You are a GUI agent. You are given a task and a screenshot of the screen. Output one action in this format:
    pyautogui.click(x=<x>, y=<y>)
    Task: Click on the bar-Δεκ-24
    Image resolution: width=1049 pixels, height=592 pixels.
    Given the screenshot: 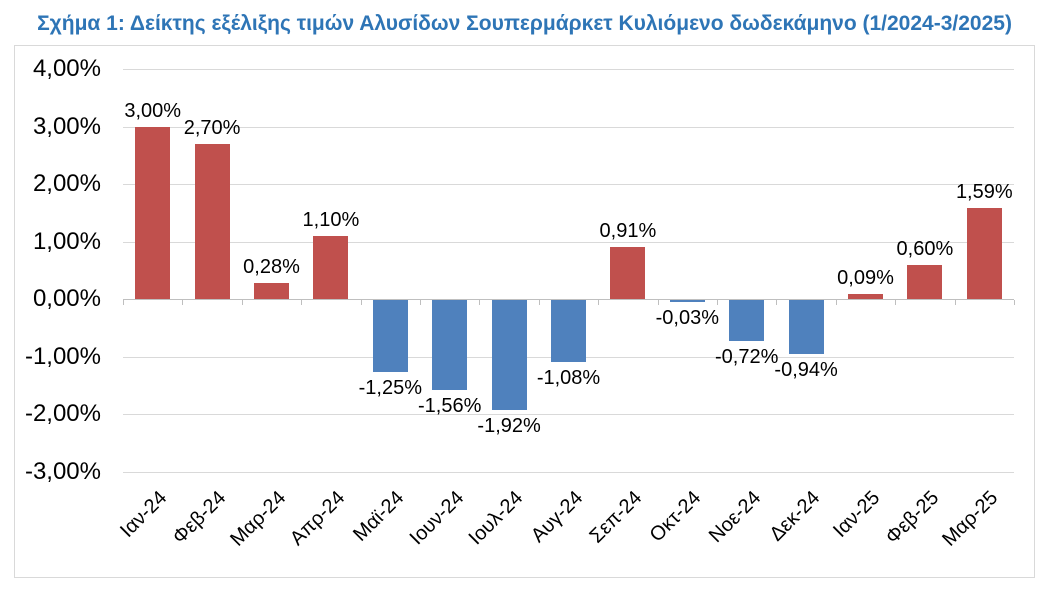 What is the action you would take?
    pyautogui.click(x=806, y=327)
    